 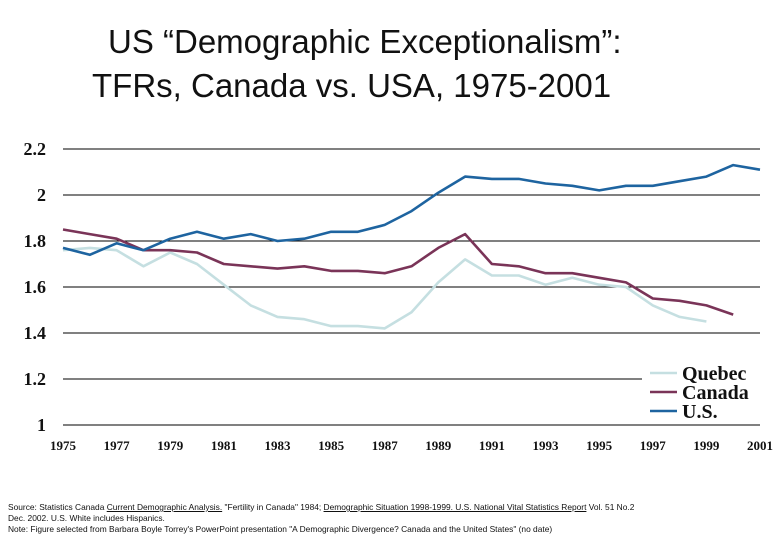 What do you see at coordinates (352, 85) in the screenshot?
I see `title-line-2: TFRs, Canada vs. USA, 1975-2001` at bounding box center [352, 85].